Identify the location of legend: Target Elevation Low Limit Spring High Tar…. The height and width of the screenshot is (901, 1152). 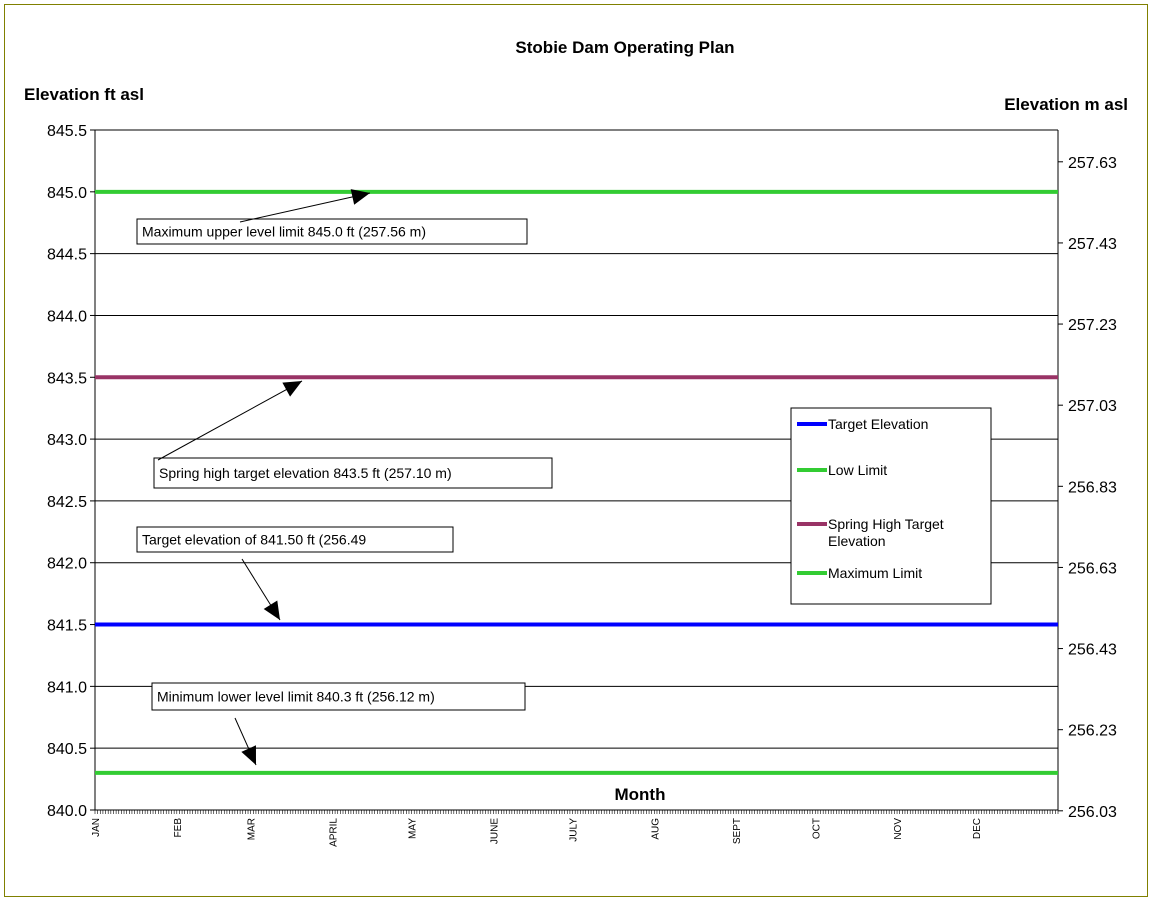
(891, 506).